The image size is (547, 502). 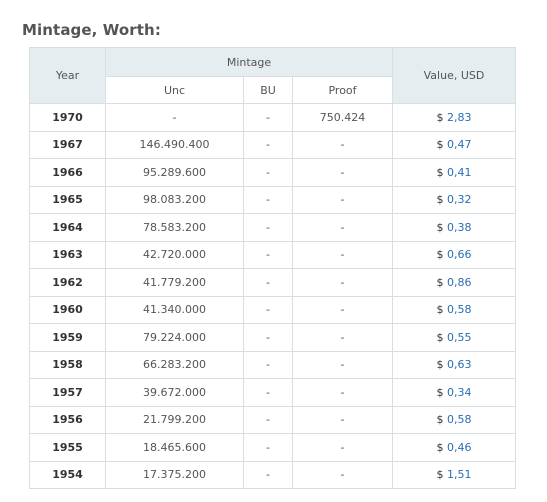 I want to click on proof-mintage-cell: 750.424, so click(x=342, y=117).